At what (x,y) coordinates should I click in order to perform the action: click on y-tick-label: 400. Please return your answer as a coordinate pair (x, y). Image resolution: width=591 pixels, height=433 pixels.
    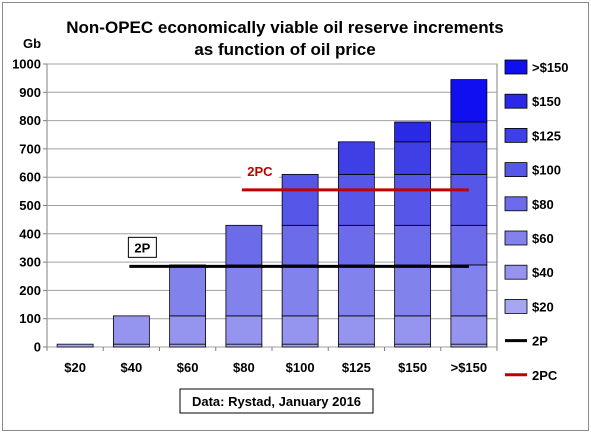
    Looking at the image, I should click on (30, 233).